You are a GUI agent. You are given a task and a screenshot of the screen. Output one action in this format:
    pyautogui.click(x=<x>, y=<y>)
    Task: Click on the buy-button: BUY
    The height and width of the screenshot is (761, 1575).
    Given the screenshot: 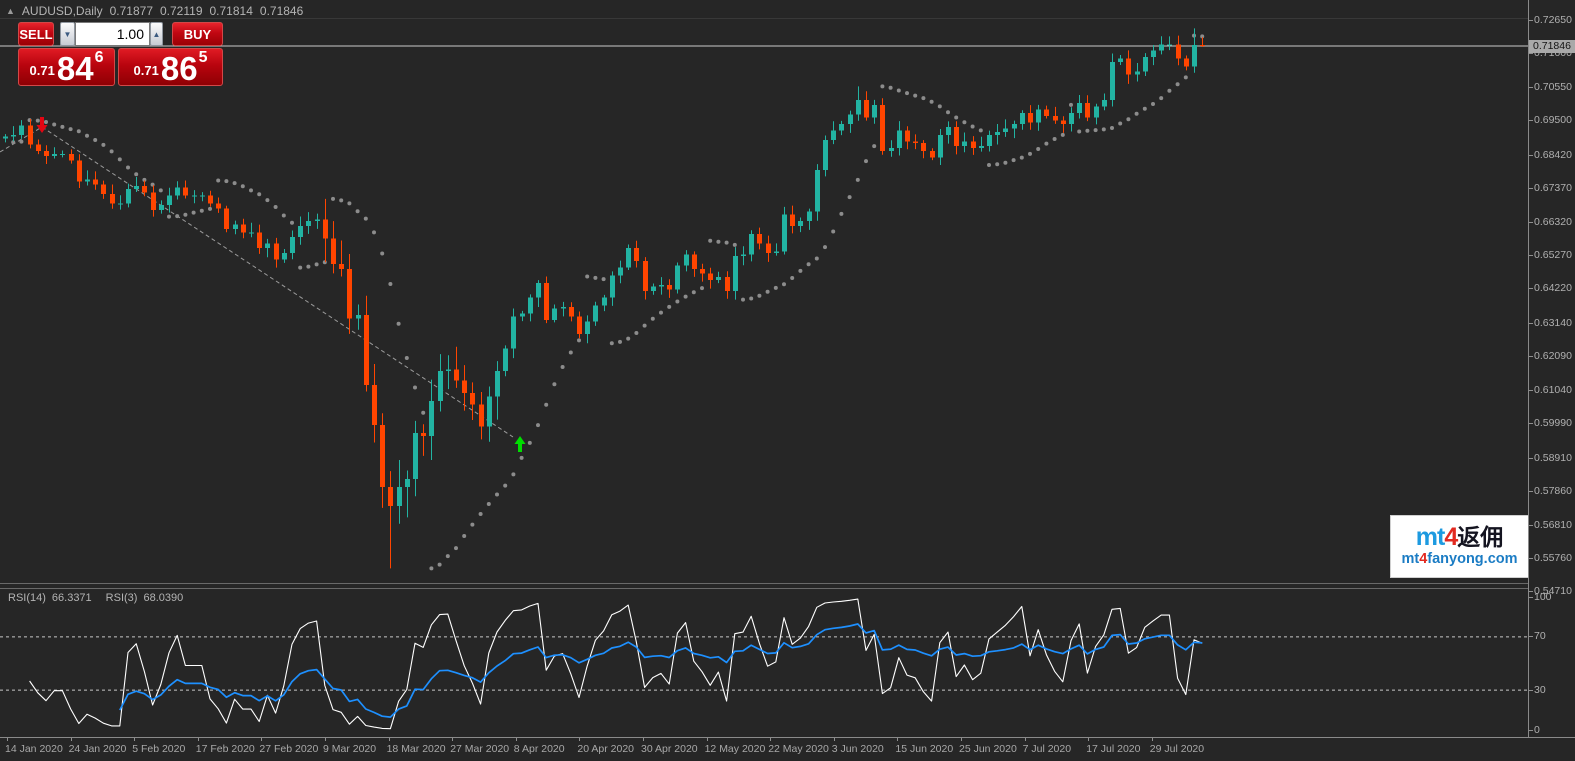 What is the action you would take?
    pyautogui.click(x=197, y=34)
    